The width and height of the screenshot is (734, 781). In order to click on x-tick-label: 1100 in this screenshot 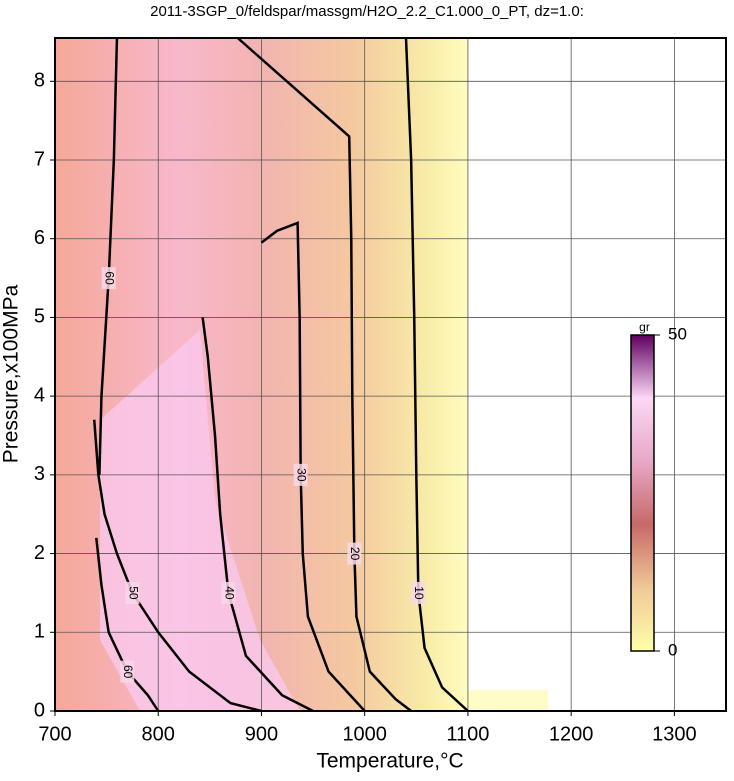, I will do `click(467, 734)`.